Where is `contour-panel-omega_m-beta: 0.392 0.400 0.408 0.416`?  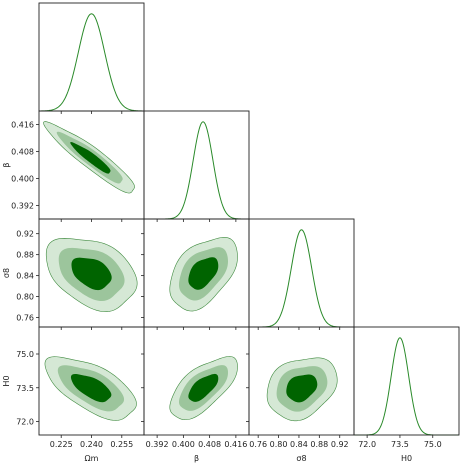 contour-panel-omega_m-beta: 0.392 0.400 0.408 0.416 is located at coordinates (78, 166).